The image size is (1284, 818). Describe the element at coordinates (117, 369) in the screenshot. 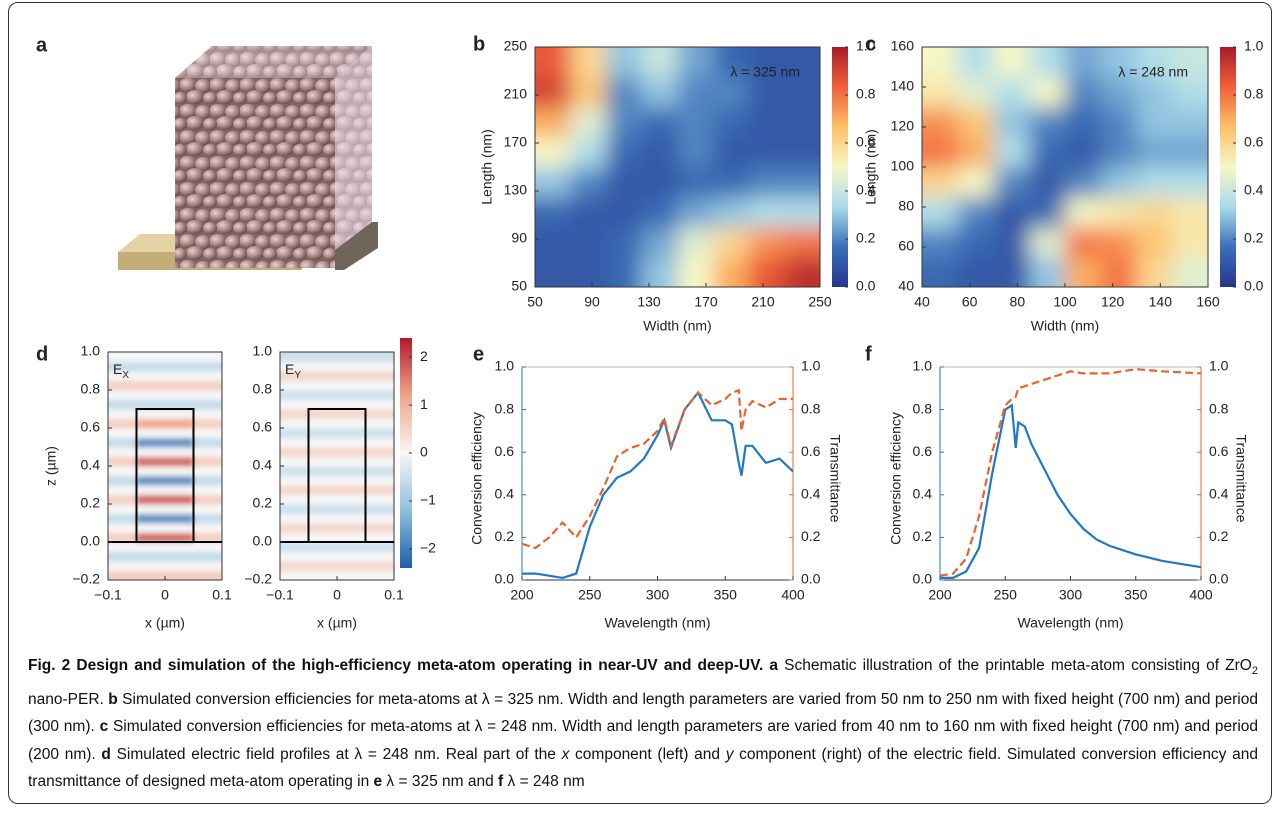

I see `annotation-base: E` at that location.